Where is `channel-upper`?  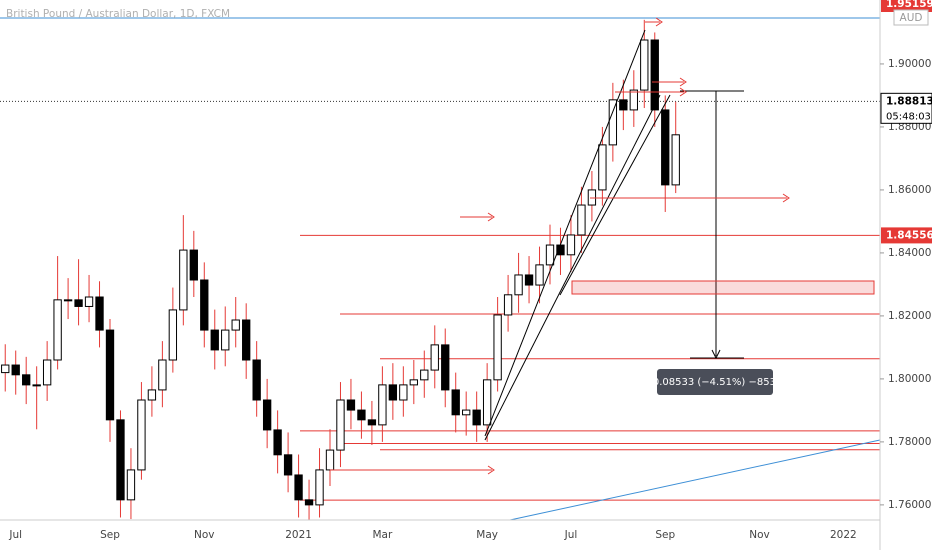 channel-upper is located at coordinates (565, 233).